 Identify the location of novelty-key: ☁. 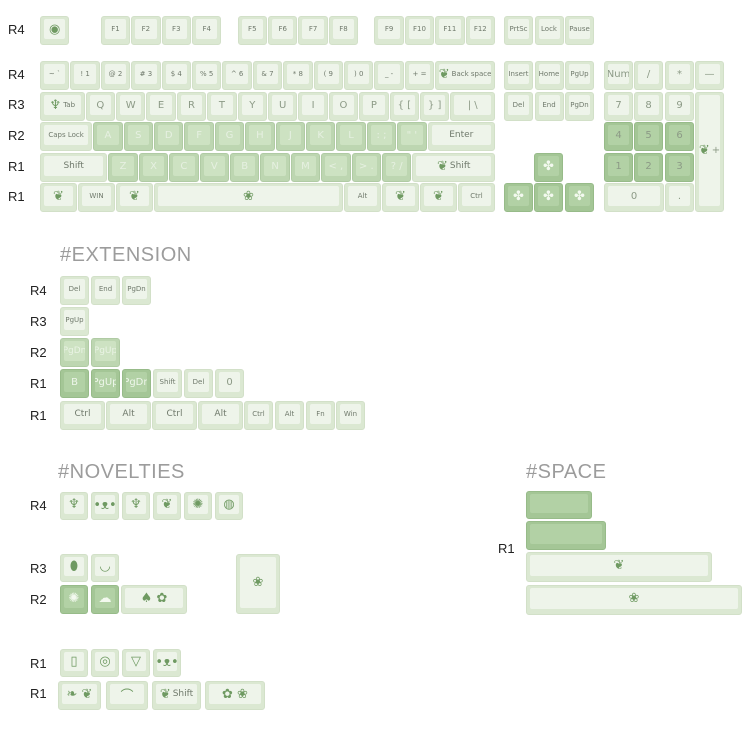
(105, 599).